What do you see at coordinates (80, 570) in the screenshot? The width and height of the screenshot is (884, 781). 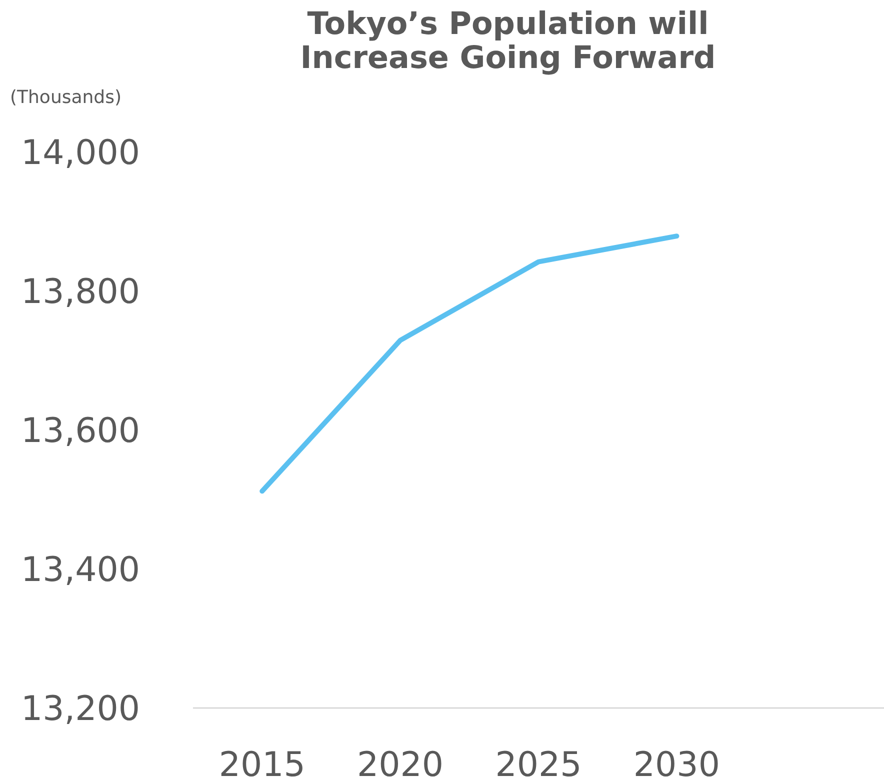 I see `y-tick-label: 13,400` at bounding box center [80, 570].